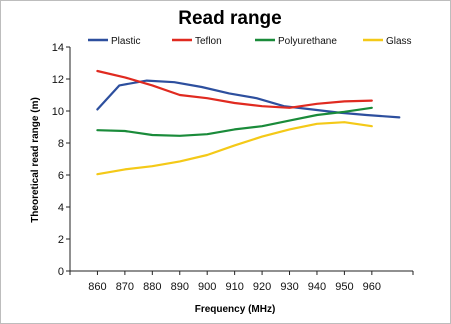 Image resolution: width=451 pixels, height=324 pixels. I want to click on legend-label-polyurethane: Polyurethane, so click(307, 41).